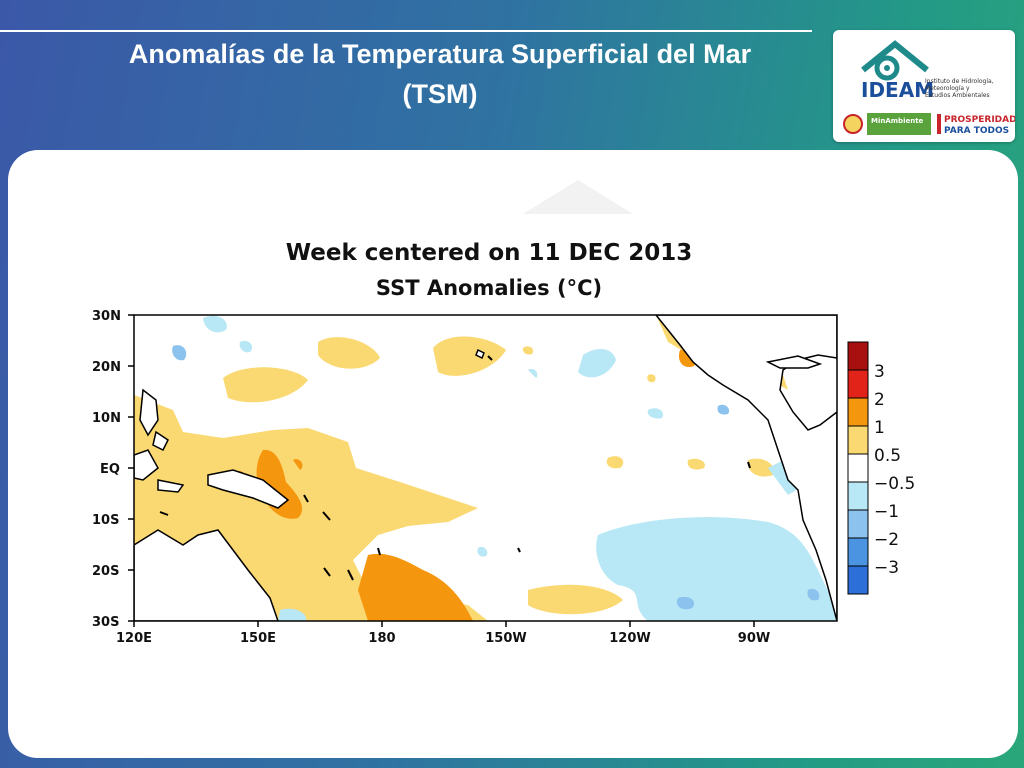 This screenshot has width=1024, height=768. Describe the element at coordinates (879, 428) in the screenshot. I see `colorbar-label-1: 1` at that location.